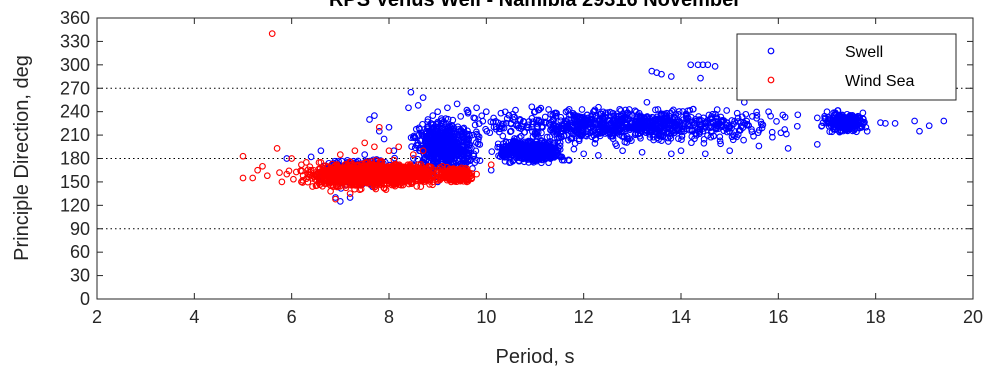 This screenshot has width=994, height=376. What do you see at coordinates (75, 159) in the screenshot?
I see `y-tick-label: 180` at bounding box center [75, 159].